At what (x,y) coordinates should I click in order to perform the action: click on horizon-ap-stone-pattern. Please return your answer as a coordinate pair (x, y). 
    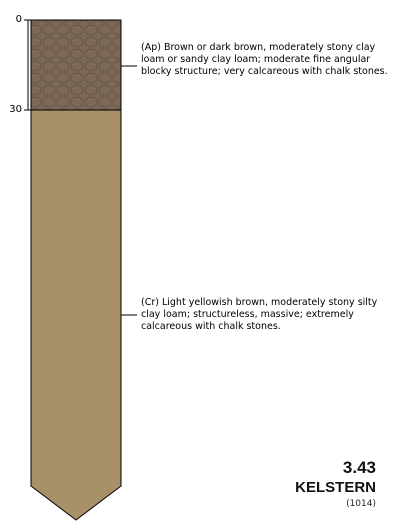
    Looking at the image, I should click on (76, 65).